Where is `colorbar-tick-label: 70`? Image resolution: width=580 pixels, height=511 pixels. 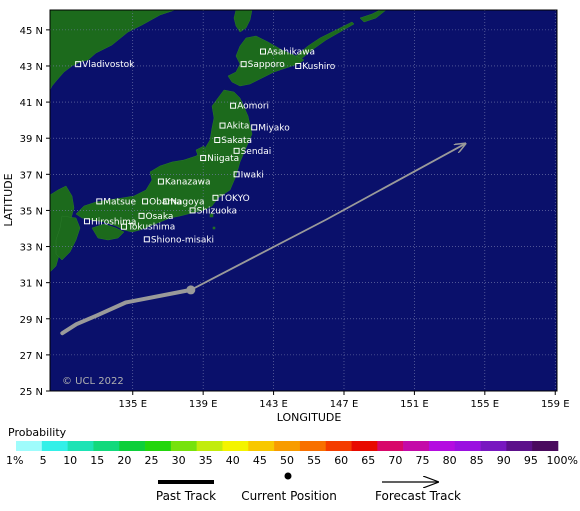 colorbar-tick-label: 70 is located at coordinates (395, 460).